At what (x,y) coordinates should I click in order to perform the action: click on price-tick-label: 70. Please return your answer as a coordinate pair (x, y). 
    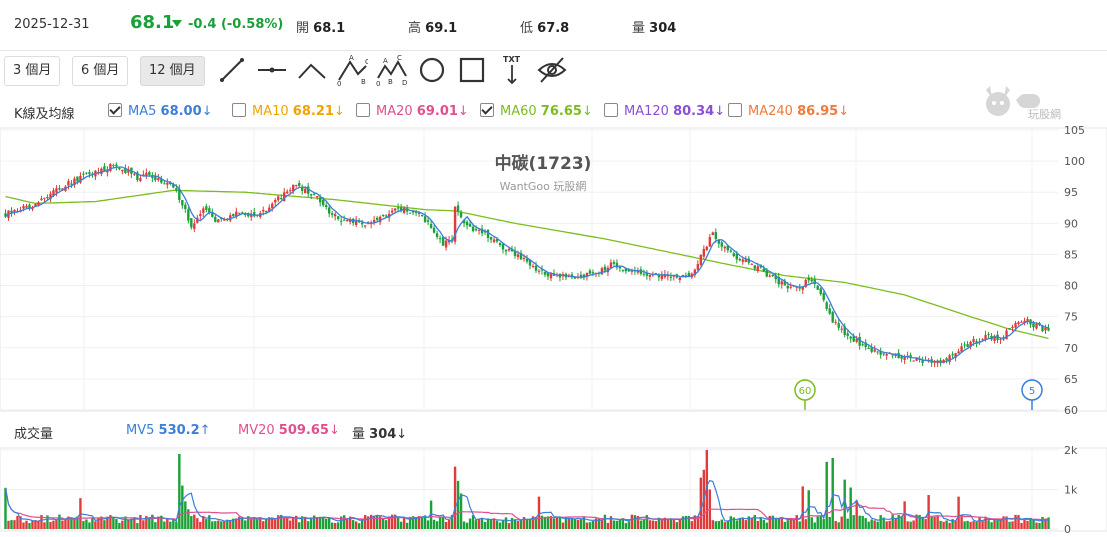
    Looking at the image, I should click on (1071, 348).